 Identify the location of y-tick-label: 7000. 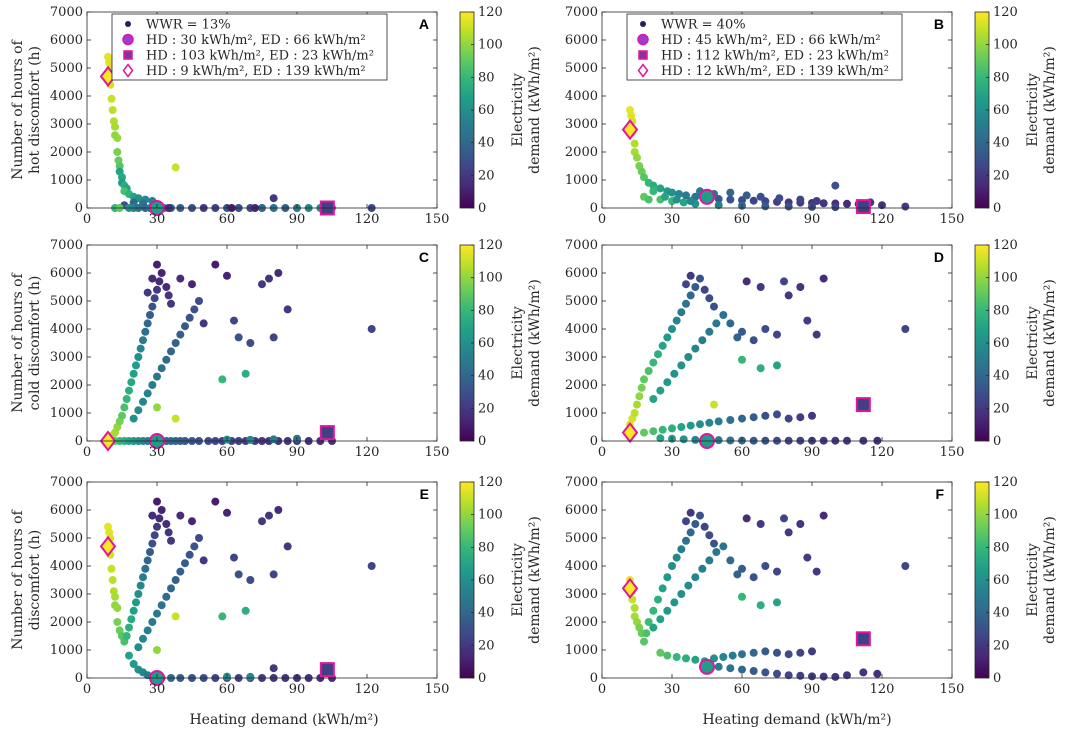
(581, 482).